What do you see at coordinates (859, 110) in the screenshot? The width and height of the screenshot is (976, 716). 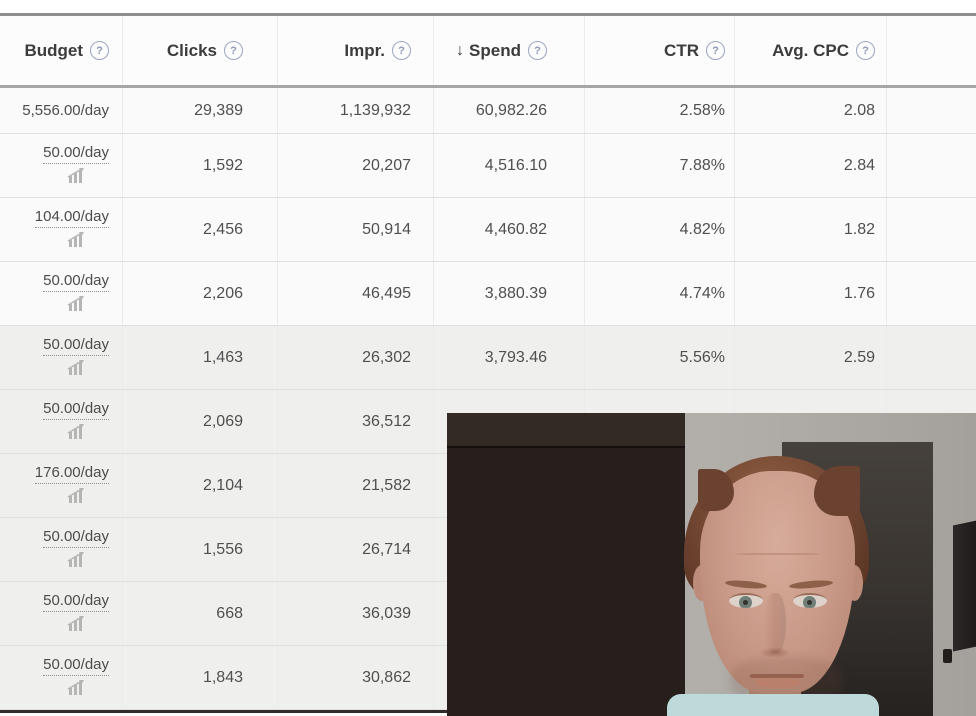 I see `avg_cpc-value: 2.08` at bounding box center [859, 110].